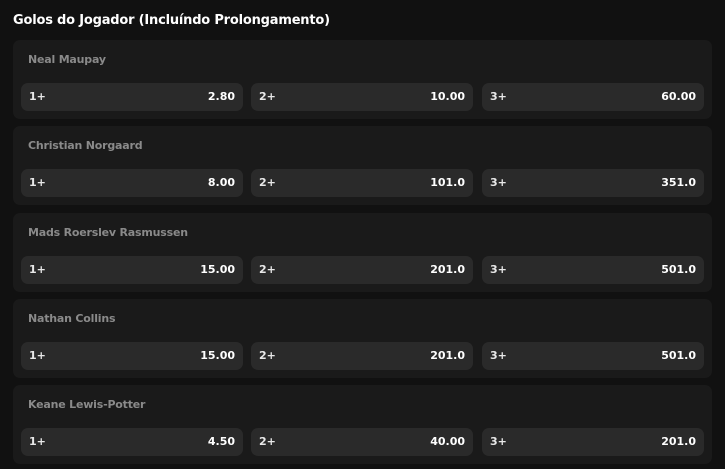  I want to click on odds-value: 101.0, so click(447, 182).